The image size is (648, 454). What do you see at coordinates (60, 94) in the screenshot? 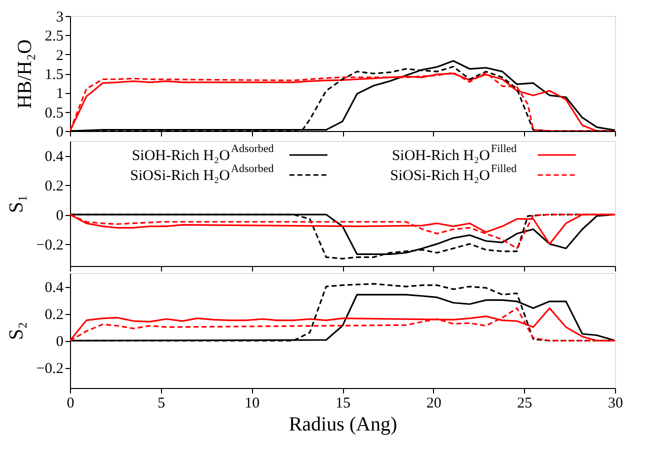
I see `y-tick-label: 1` at bounding box center [60, 94].